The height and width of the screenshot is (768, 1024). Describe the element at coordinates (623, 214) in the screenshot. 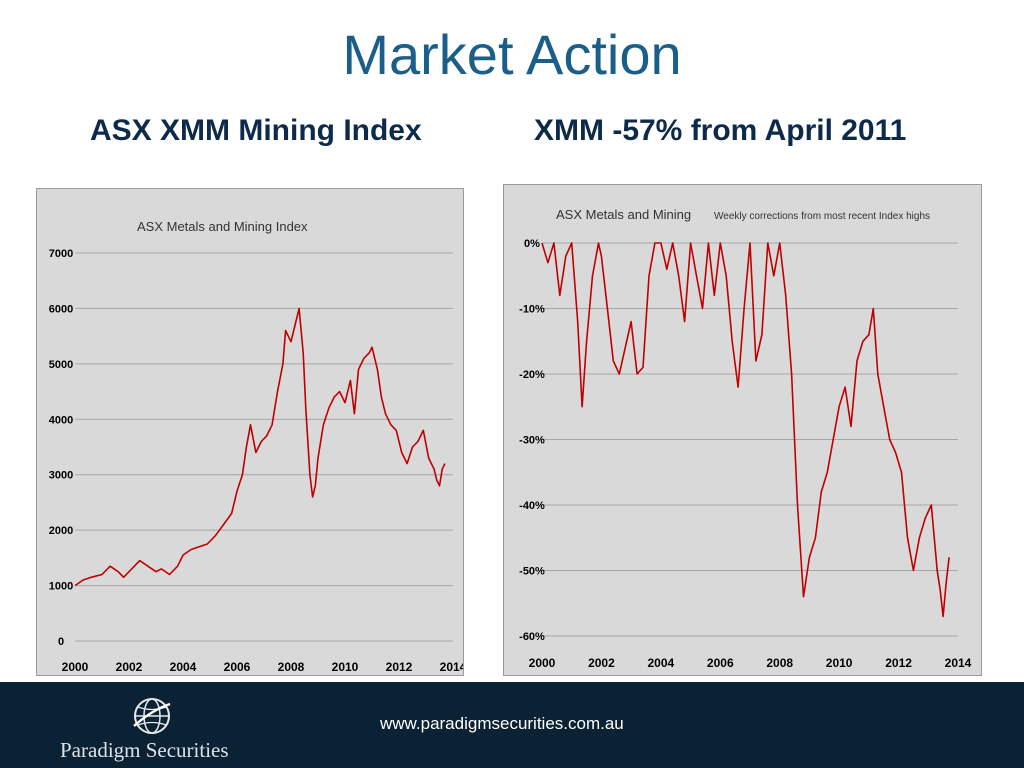

I see `chart-title: ASX Metals and Mining` at that location.